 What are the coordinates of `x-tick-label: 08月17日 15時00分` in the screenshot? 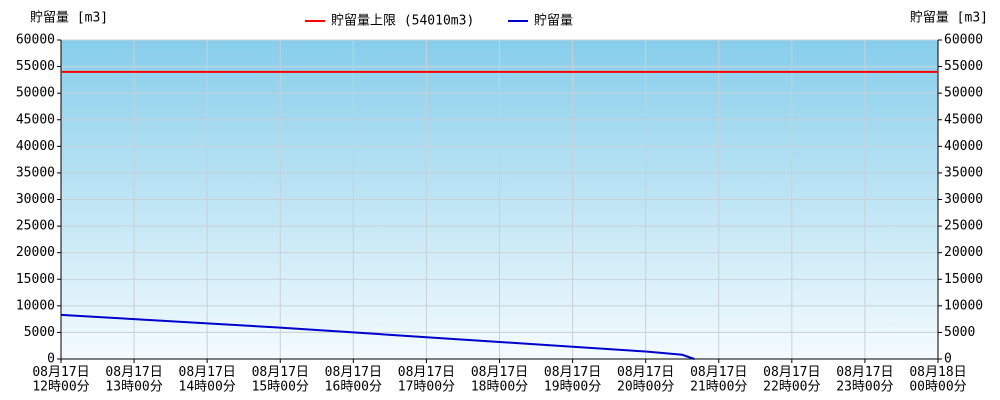 It's located at (280, 379).